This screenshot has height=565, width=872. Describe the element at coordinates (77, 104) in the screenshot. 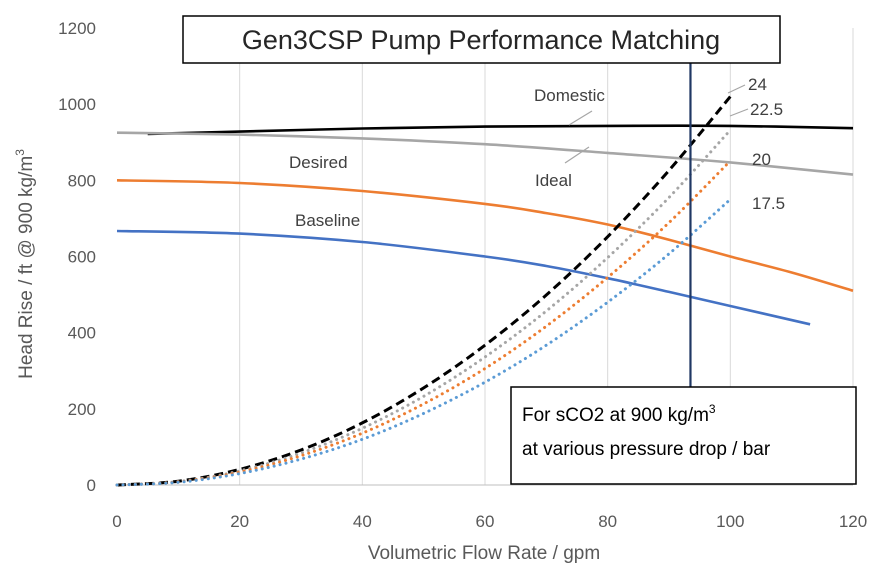

I see `y-tick-label: 1000` at that location.